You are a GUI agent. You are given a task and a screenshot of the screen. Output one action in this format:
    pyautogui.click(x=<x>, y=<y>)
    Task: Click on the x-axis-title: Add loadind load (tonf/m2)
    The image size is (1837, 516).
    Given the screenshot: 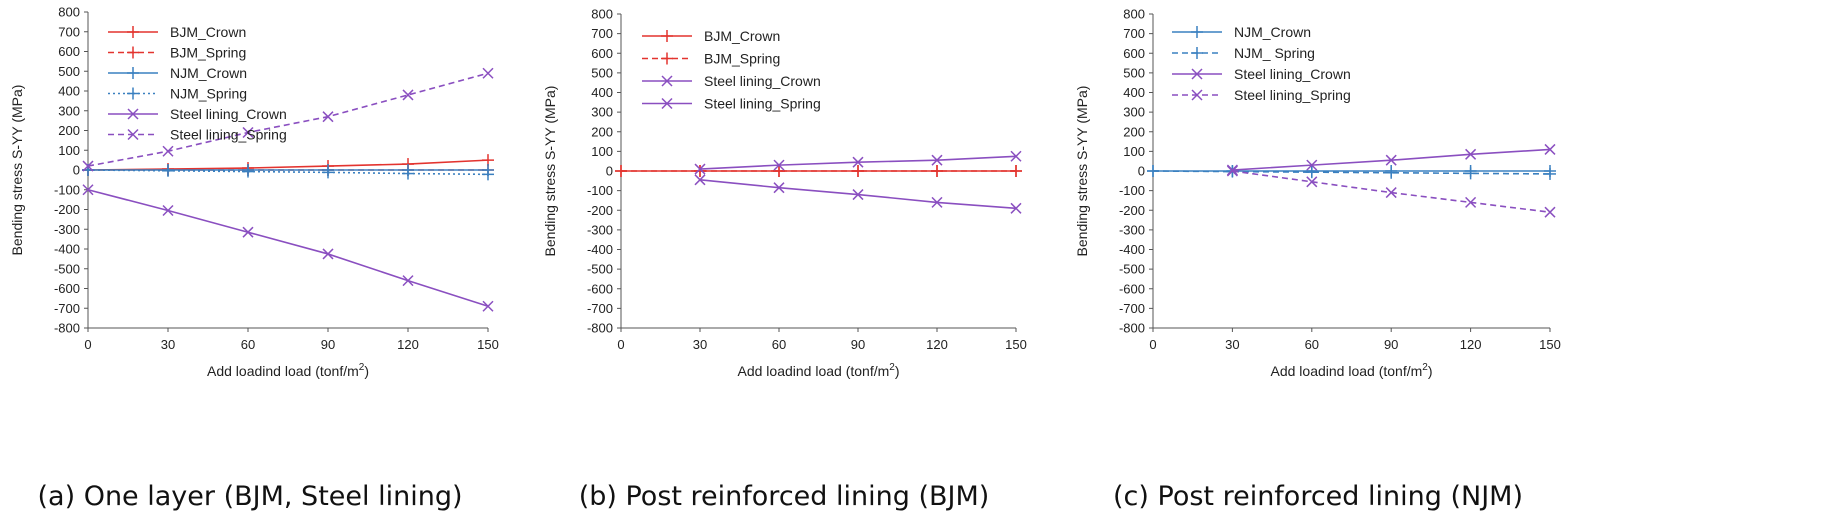 What is the action you would take?
    pyautogui.click(x=819, y=370)
    